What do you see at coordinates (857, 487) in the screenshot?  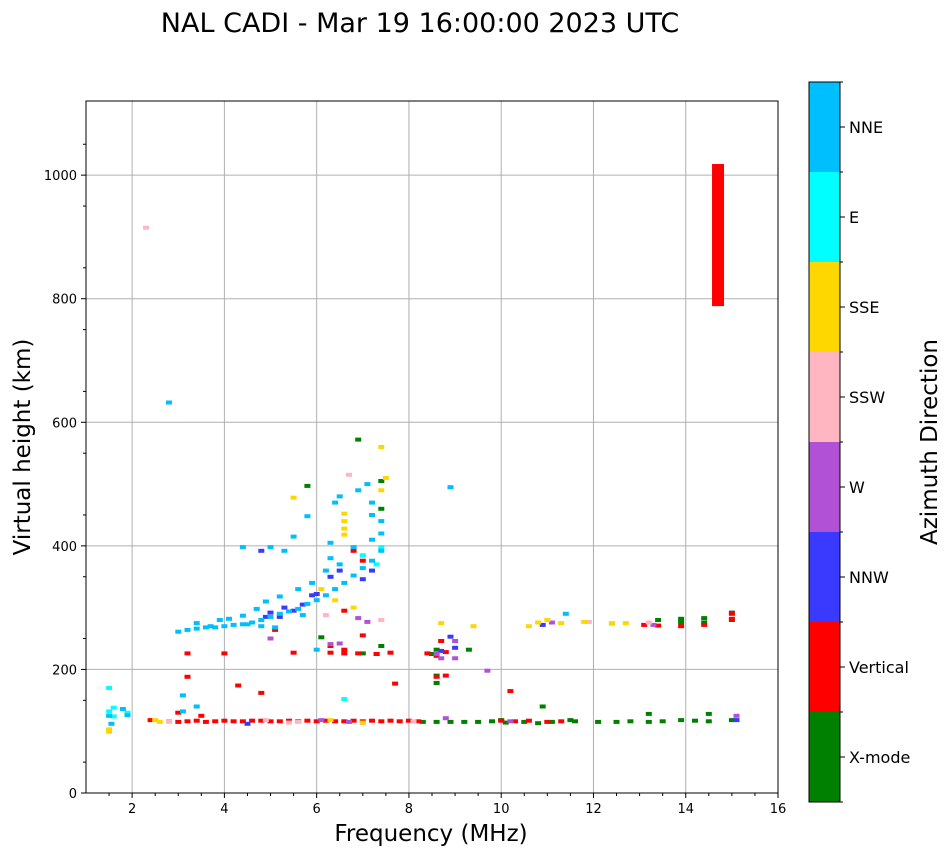 I see `colorbar-tick-label: W` at bounding box center [857, 487].